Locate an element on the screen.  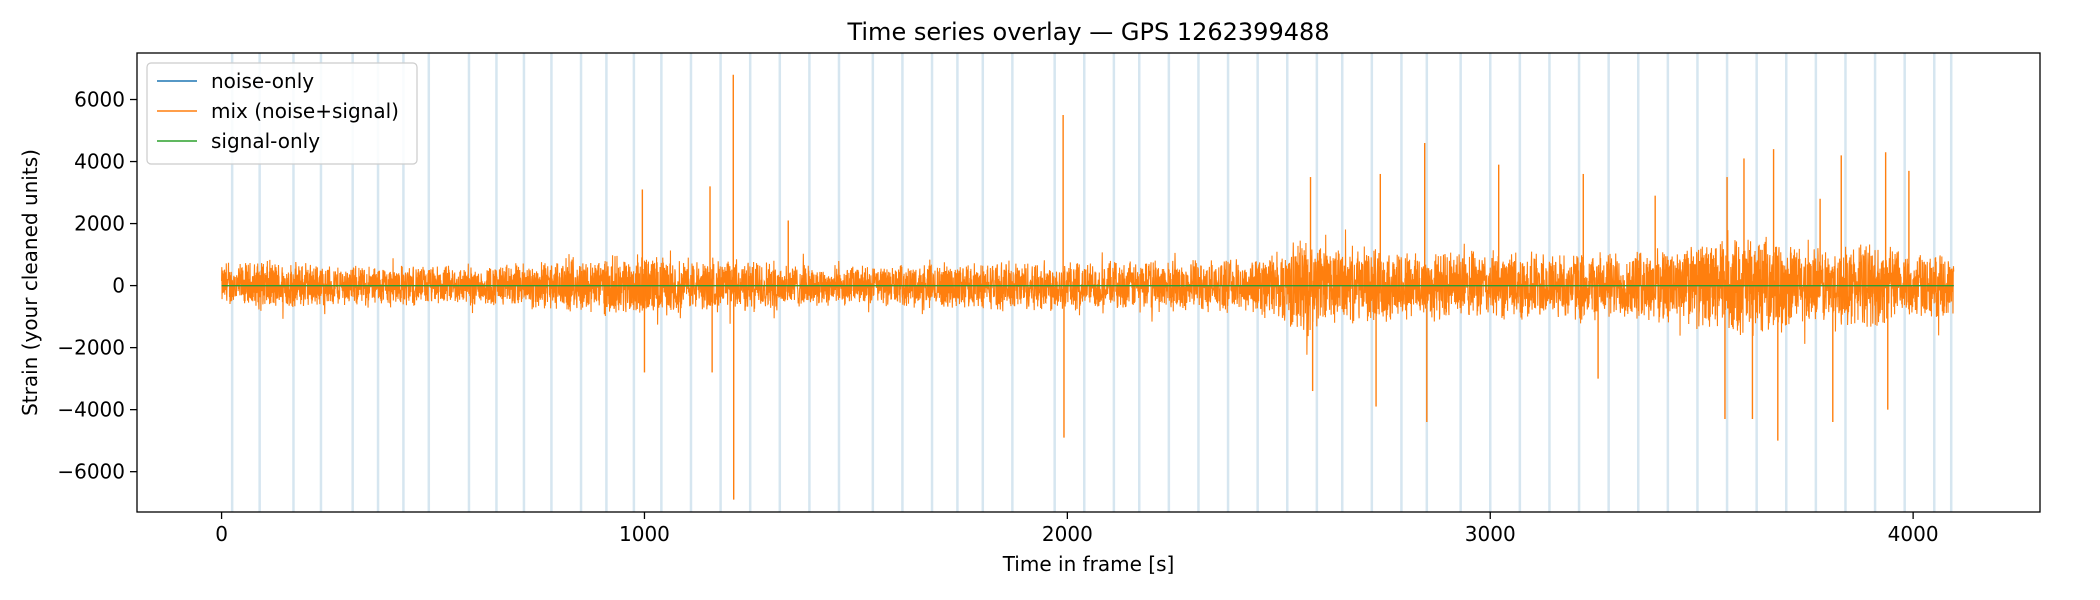
x-tick-label: 2000 is located at coordinates (1067, 534).